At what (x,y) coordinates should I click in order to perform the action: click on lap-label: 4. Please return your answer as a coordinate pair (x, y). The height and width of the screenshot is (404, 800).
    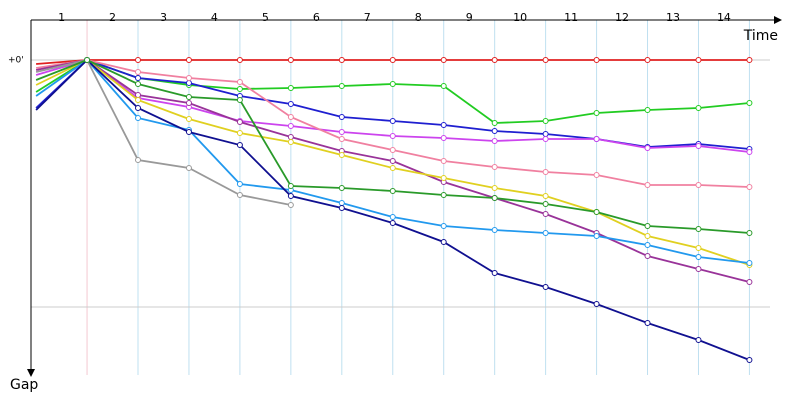
    Looking at the image, I should click on (214, 17).